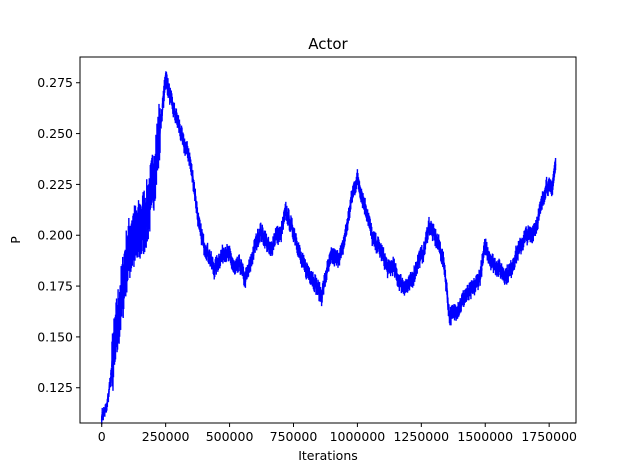 This screenshot has width=640, height=473. What do you see at coordinates (55, 286) in the screenshot?
I see `y-tick-label: 0.175` at bounding box center [55, 286].